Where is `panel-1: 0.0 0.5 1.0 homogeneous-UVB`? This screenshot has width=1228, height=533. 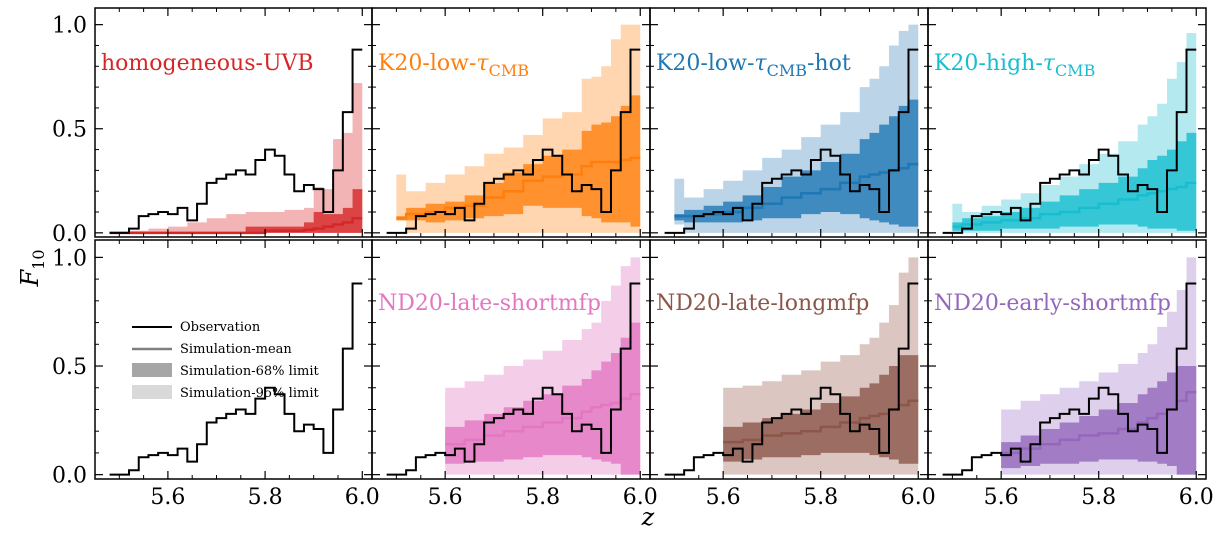
panel-1: 0.0 0.5 1.0 homogeneous-UVB is located at coordinates (212, 127).